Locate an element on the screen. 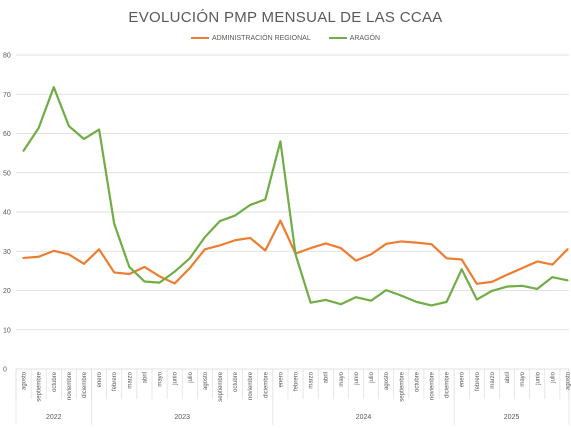 This screenshot has height=429, width=571. year-label-2024: 2024 is located at coordinates (364, 417).